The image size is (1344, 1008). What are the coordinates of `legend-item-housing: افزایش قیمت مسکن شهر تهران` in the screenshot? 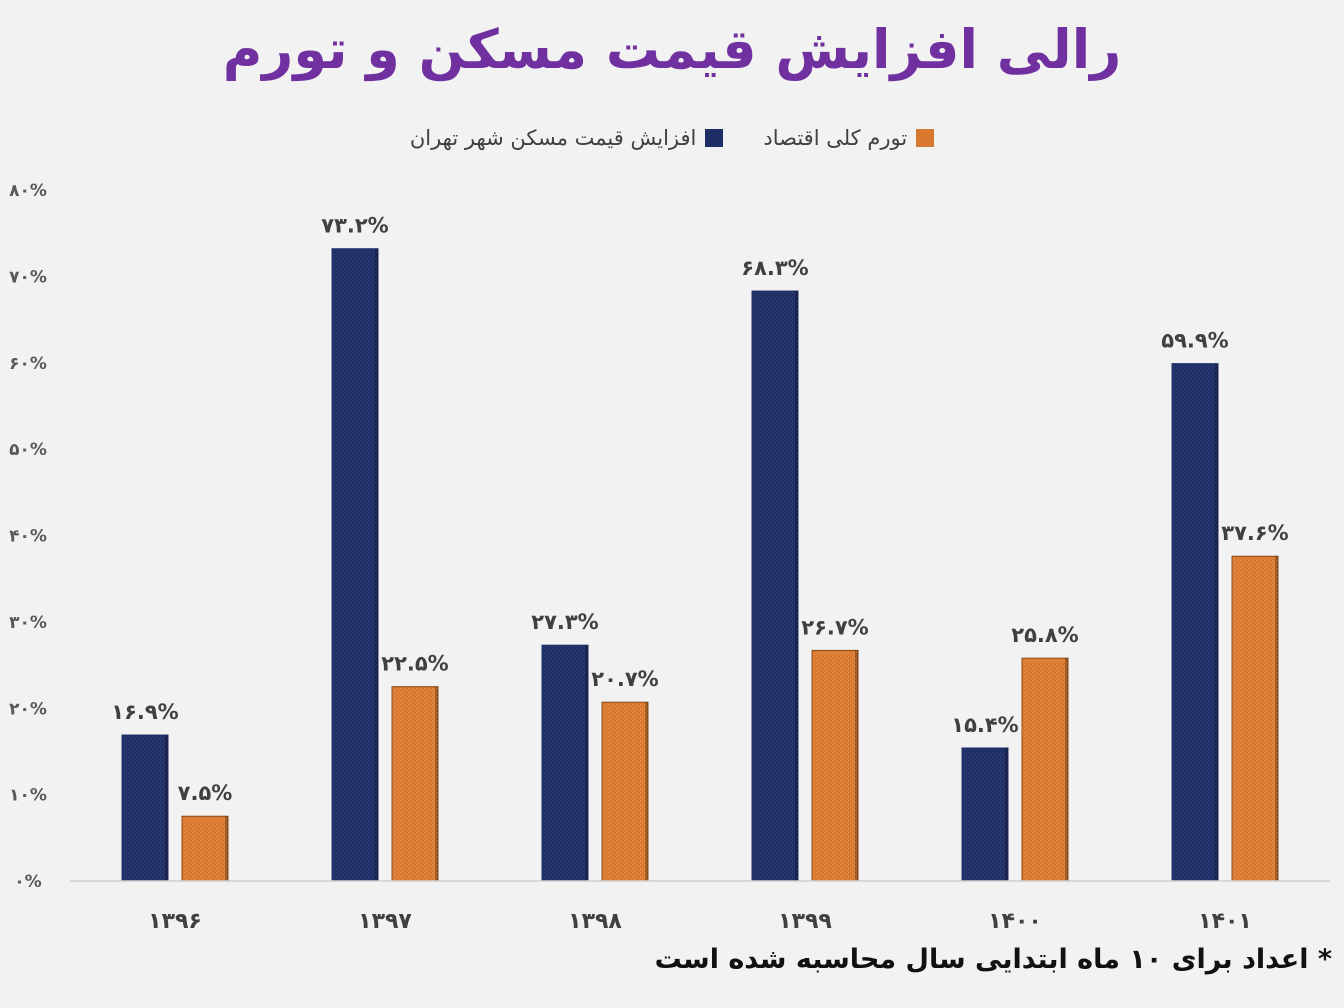 It's located at (567, 138).